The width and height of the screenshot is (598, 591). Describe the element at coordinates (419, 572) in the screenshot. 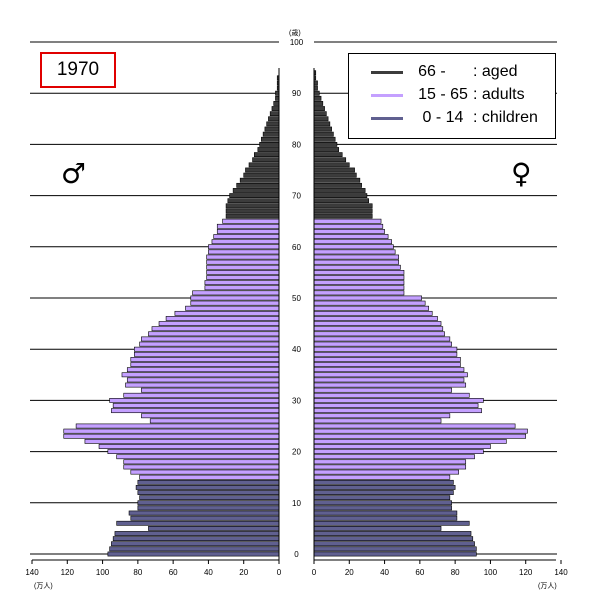

I see `female-x-tick-label: 60` at that location.